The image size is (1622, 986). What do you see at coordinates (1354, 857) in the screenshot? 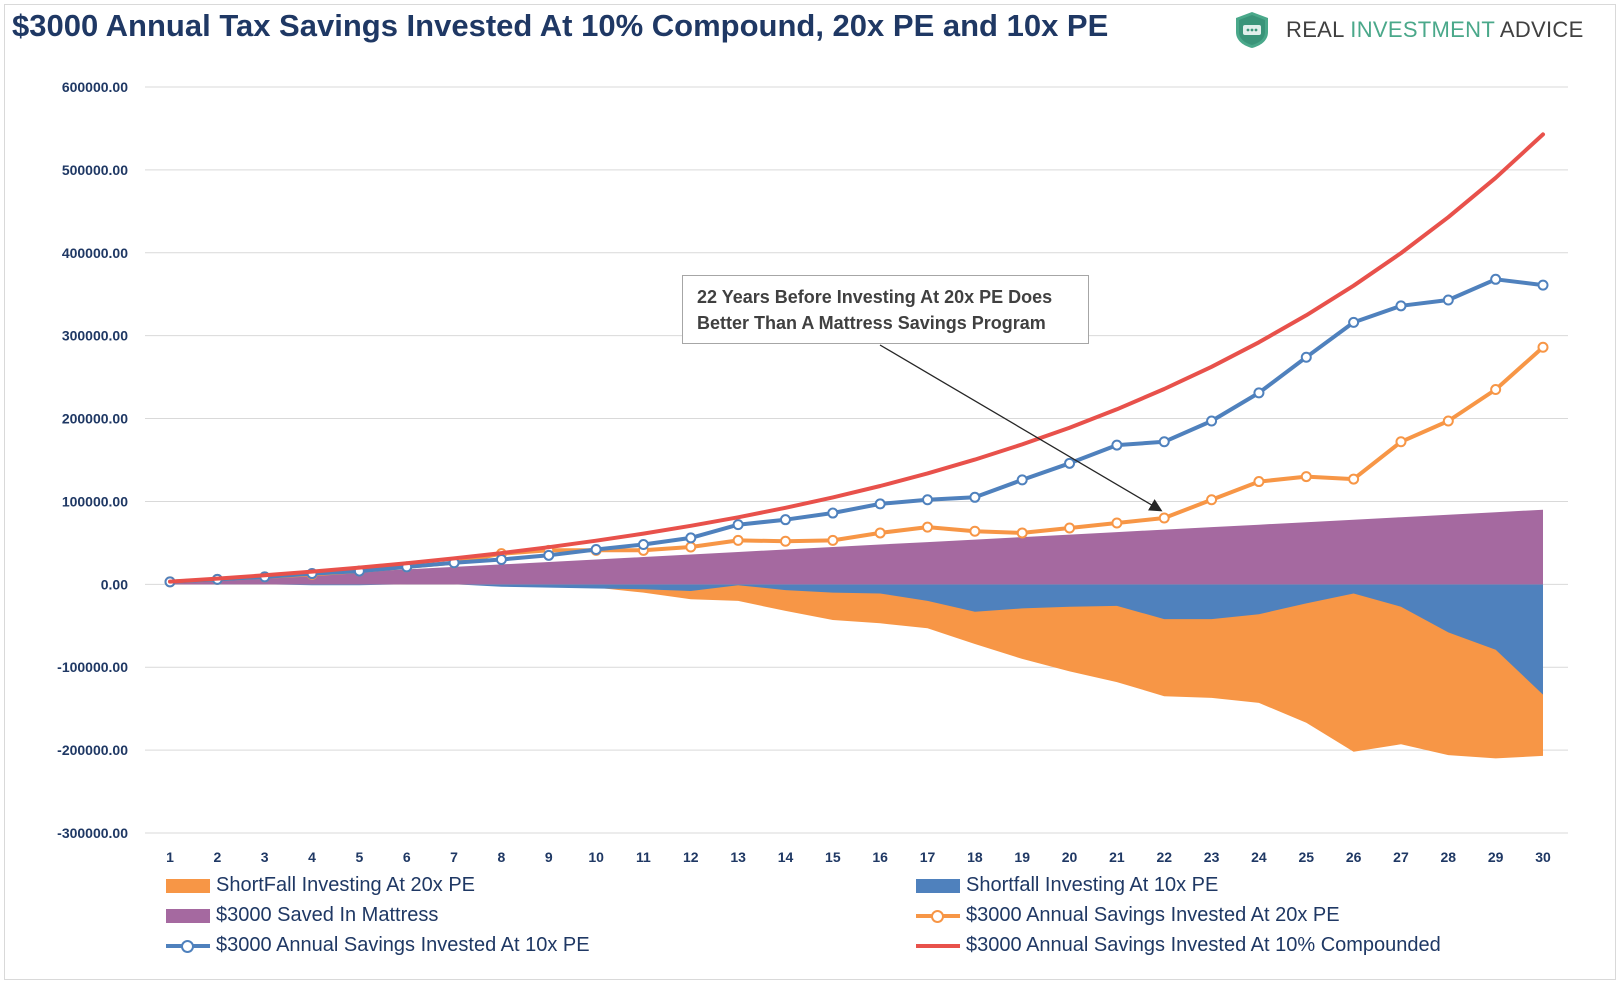
I see `x-tick-label: 26` at bounding box center [1354, 857].